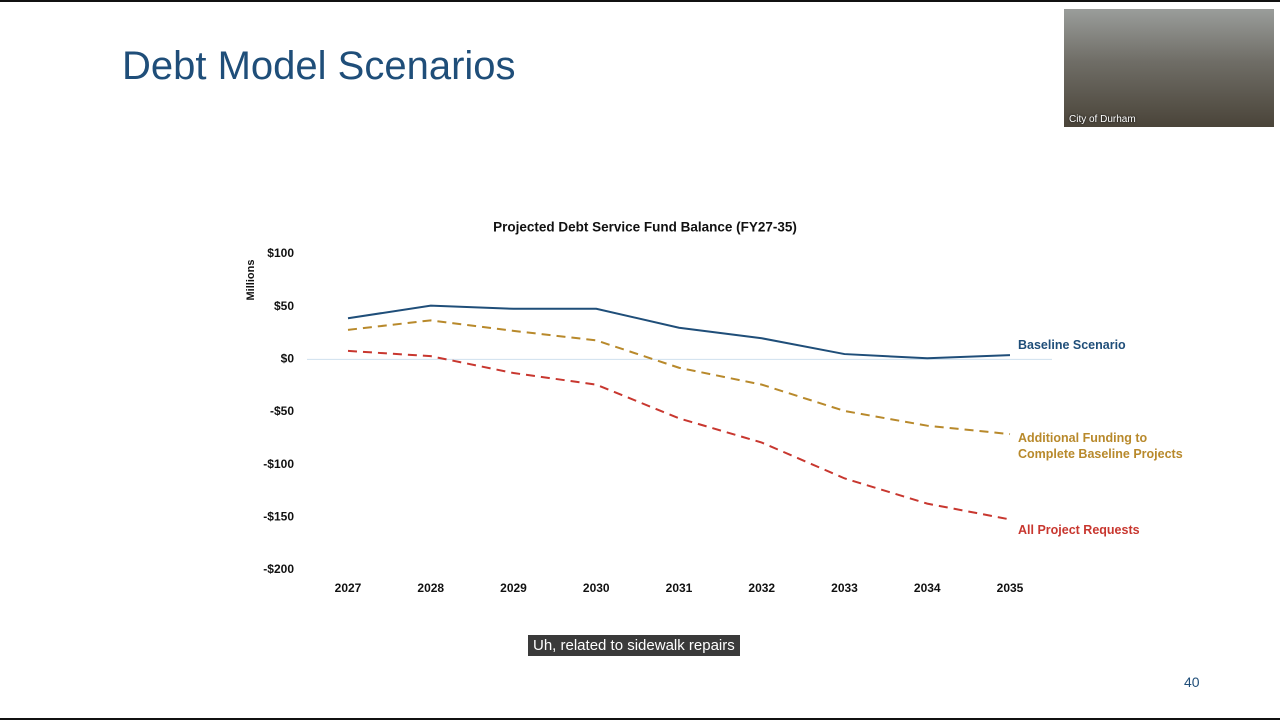  Describe the element at coordinates (844, 588) in the screenshot. I see `x-tick-label: 2033` at that location.